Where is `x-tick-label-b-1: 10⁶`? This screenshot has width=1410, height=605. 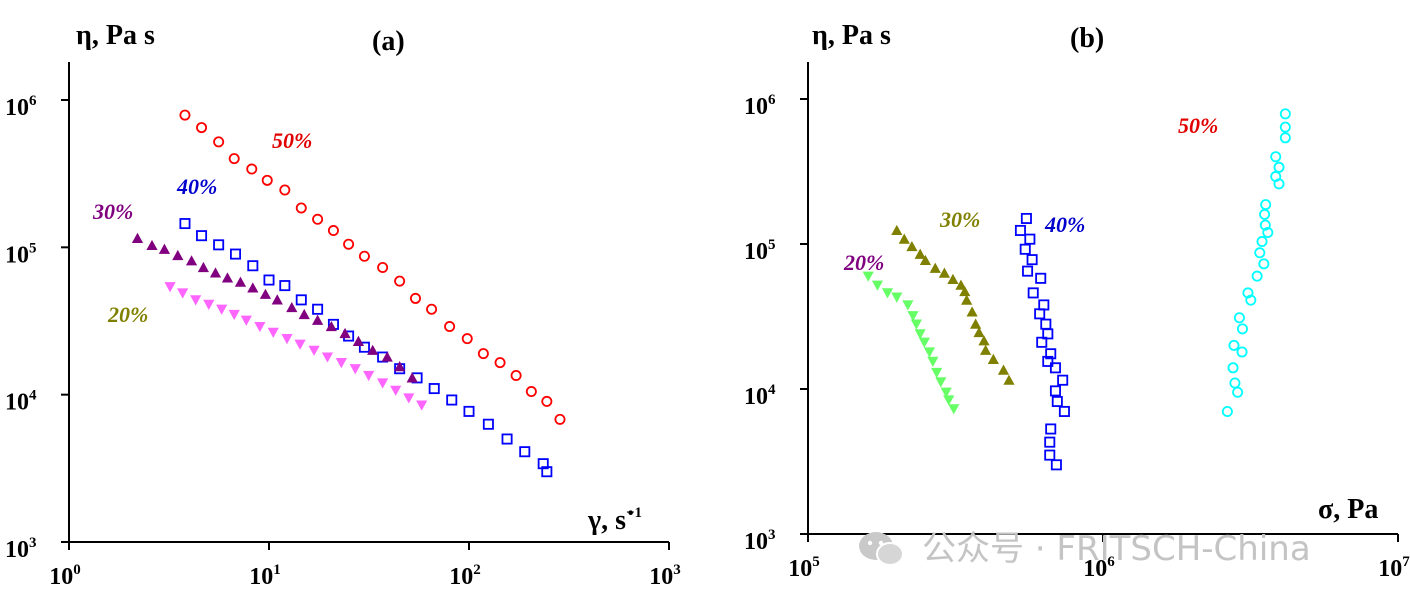 x-tick-label-b-1: 10⁶ is located at coordinates (1099, 568).